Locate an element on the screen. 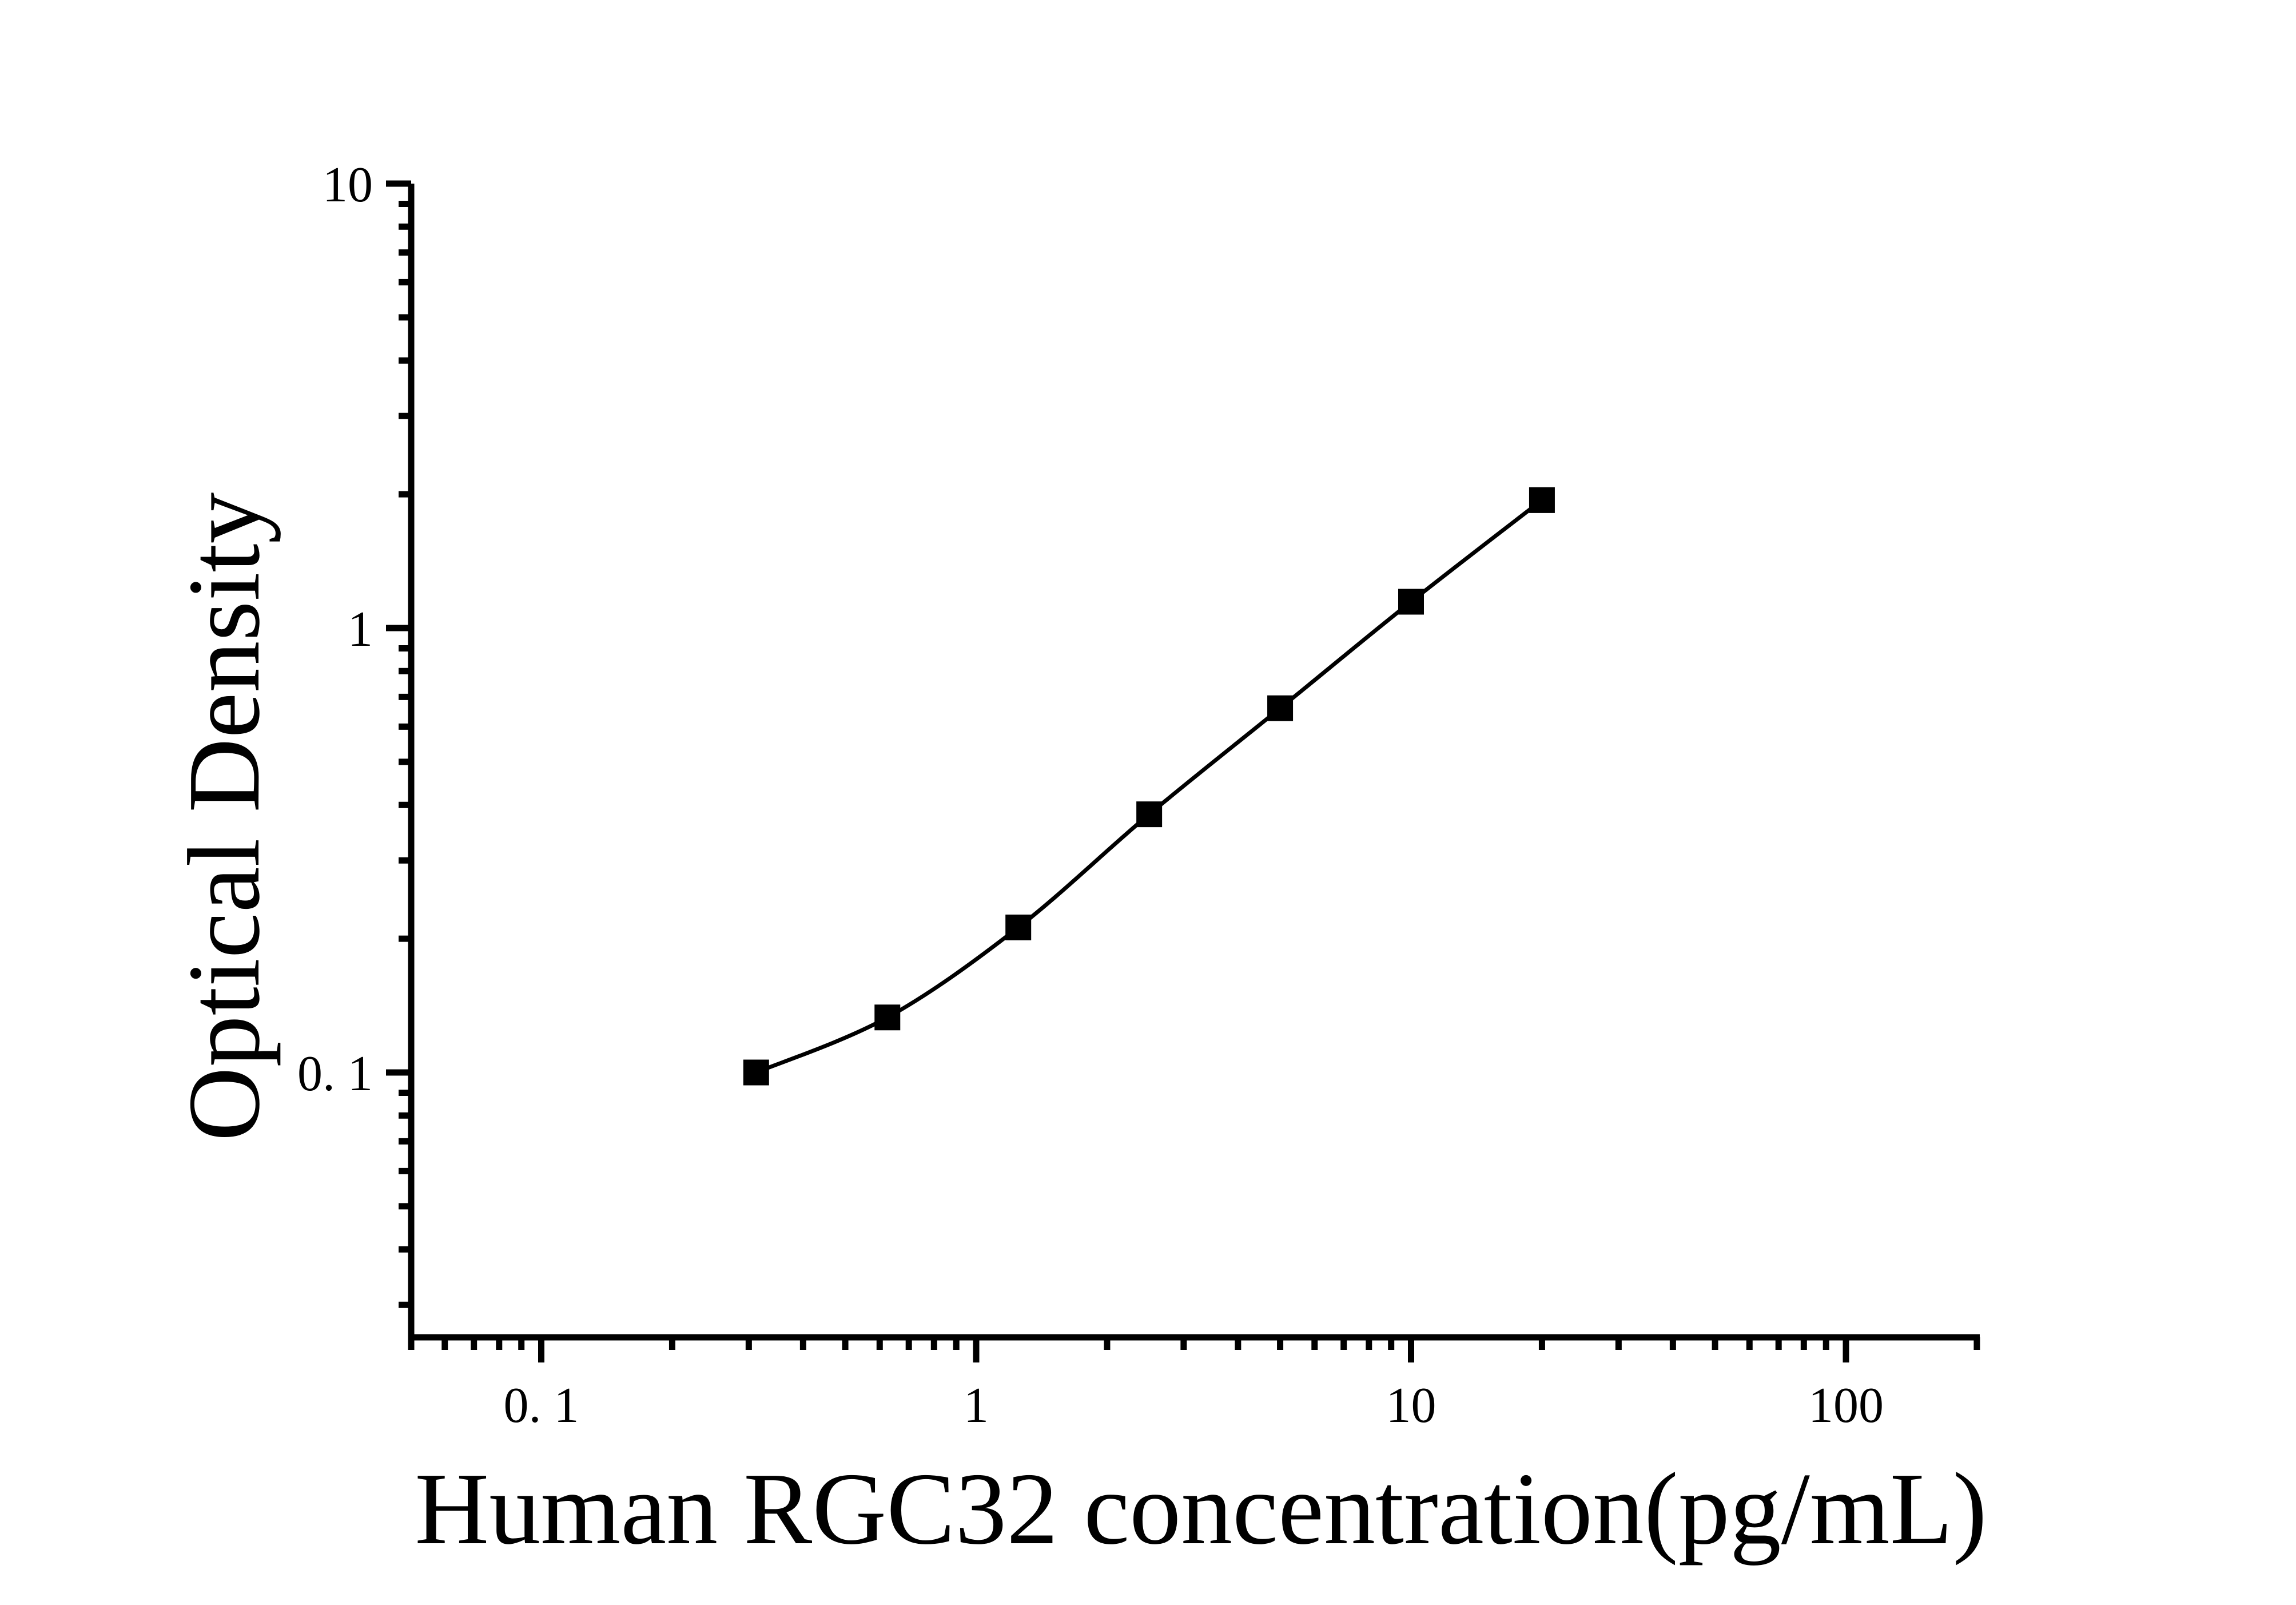 Image resolution: width=2296 pixels, height=1605 pixels. y-axis-title: Optical Density is located at coordinates (224, 817).